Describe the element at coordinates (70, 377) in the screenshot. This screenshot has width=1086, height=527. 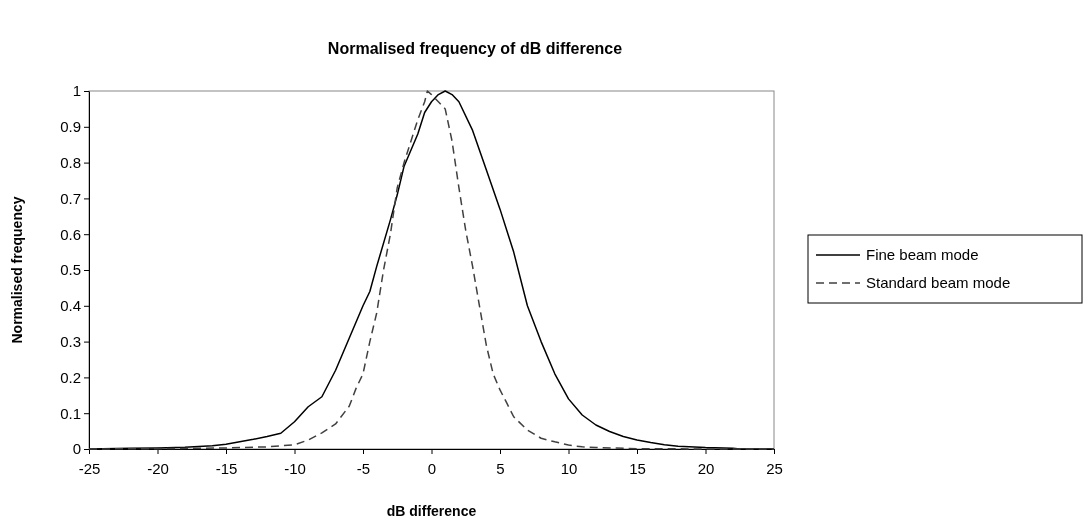
I see `y-tick-label: 0.2` at that location.